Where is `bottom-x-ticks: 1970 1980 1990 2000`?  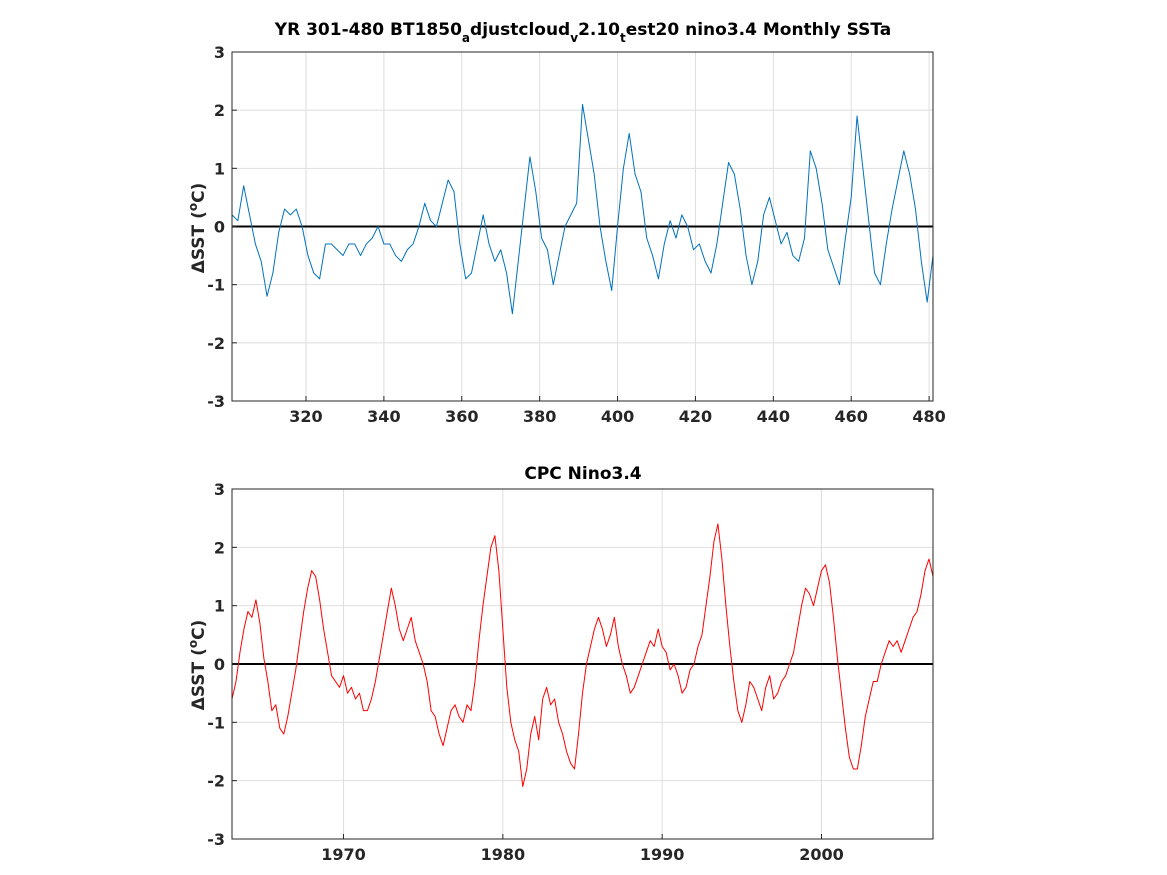
bottom-x-ticks: 1970 1980 1990 2000 is located at coordinates (582, 849).